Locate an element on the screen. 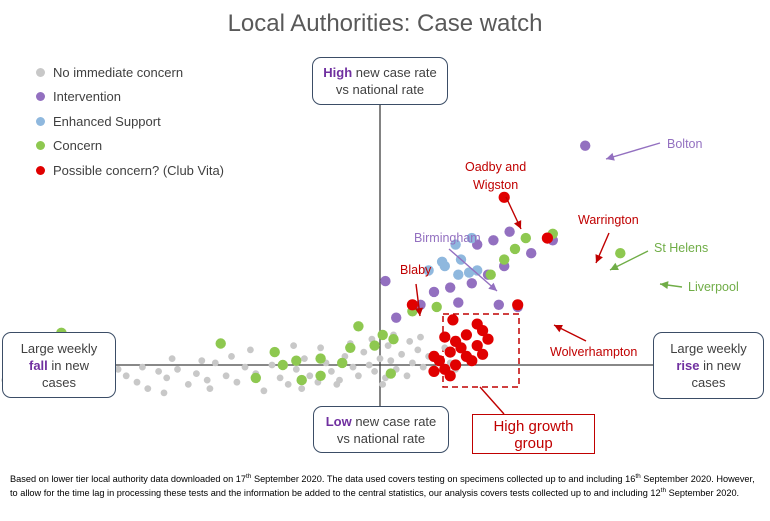  quadrant-rise-text: in new is located at coordinates (720, 365).